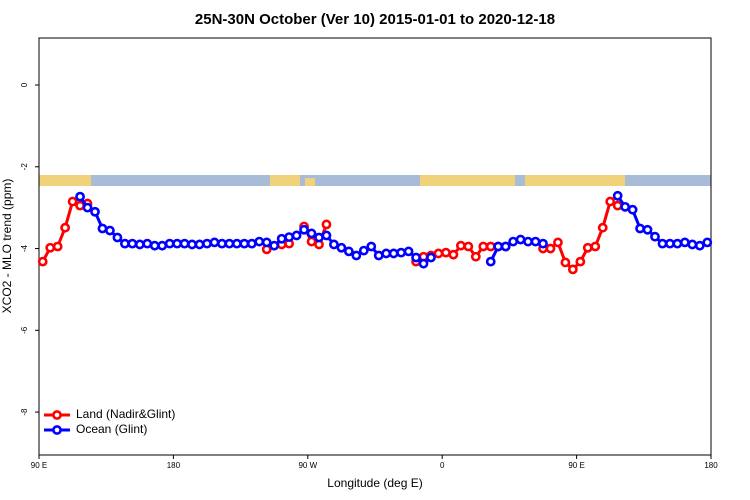  What do you see at coordinates (307, 465) in the screenshot?
I see `x-tick-label: 90 W` at bounding box center [307, 465].